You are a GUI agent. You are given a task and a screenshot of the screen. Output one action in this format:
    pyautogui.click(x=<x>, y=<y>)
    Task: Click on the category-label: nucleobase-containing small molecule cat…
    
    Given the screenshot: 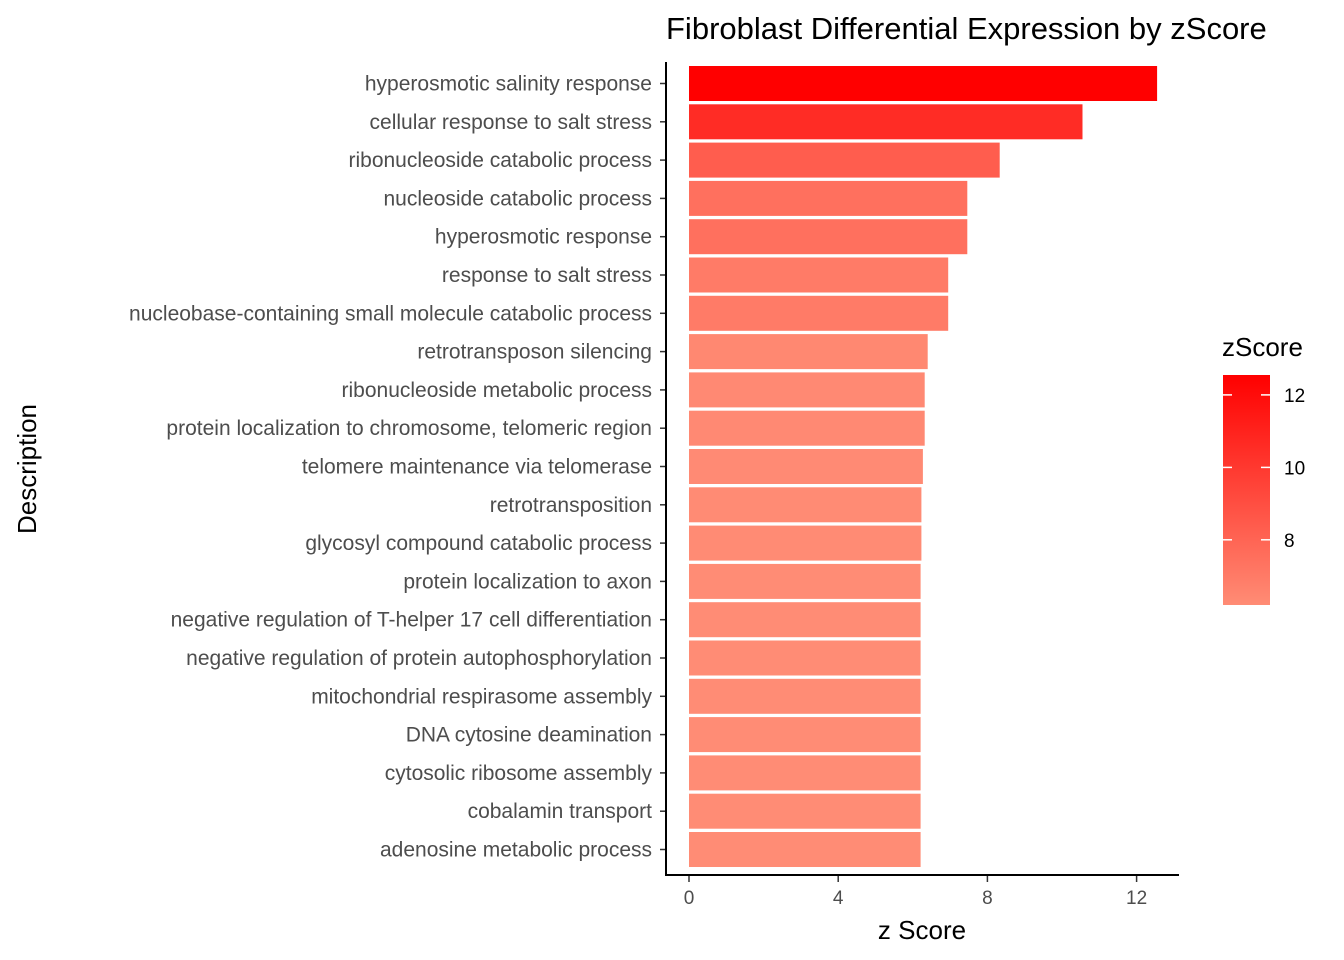 What is the action you would take?
    pyautogui.click(x=390, y=313)
    